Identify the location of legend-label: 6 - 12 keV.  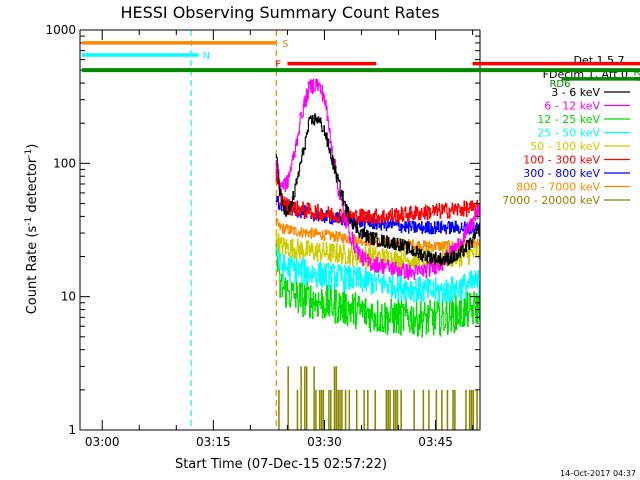
(572, 106).